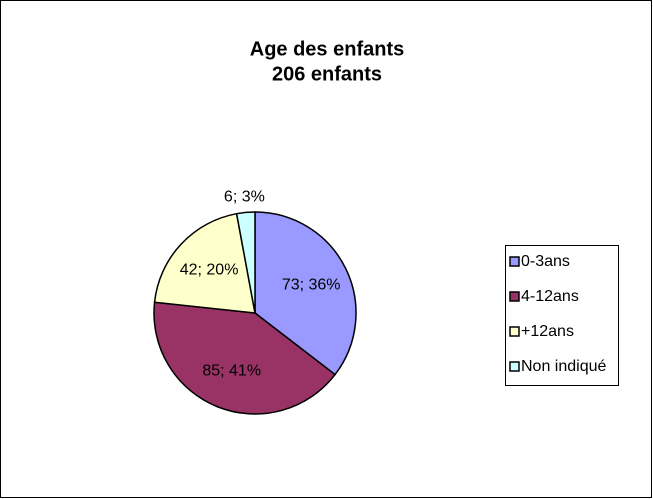  I want to click on chart-subtitle: 206 enfants, so click(327, 74).